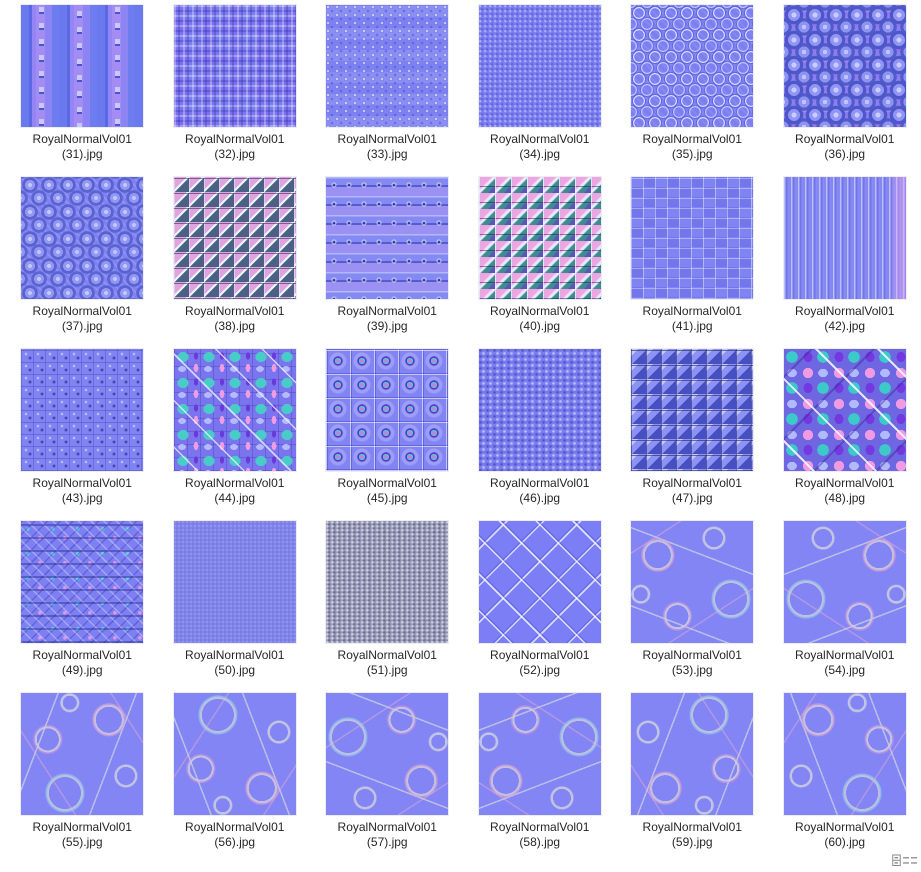 The width and height of the screenshot is (921, 872). Describe the element at coordinates (387, 670) in the screenshot. I see `file-name-line2: (51).jpg` at that location.